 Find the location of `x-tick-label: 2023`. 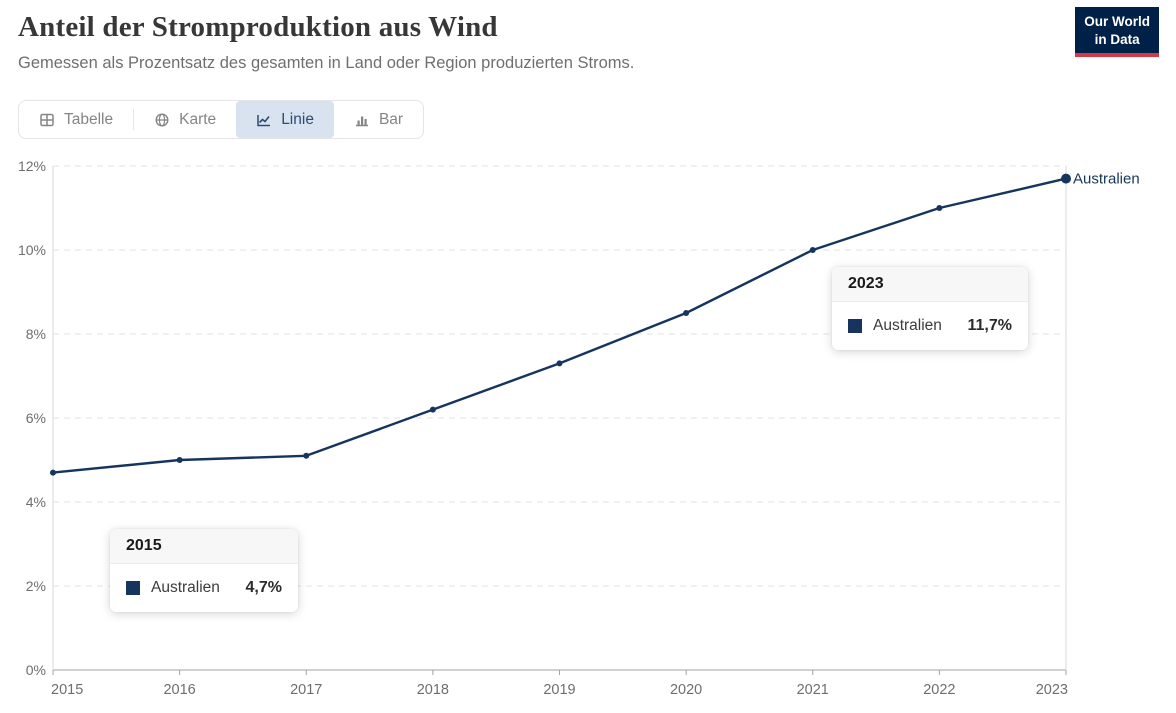

x-tick-label: 2023 is located at coordinates (1052, 690).